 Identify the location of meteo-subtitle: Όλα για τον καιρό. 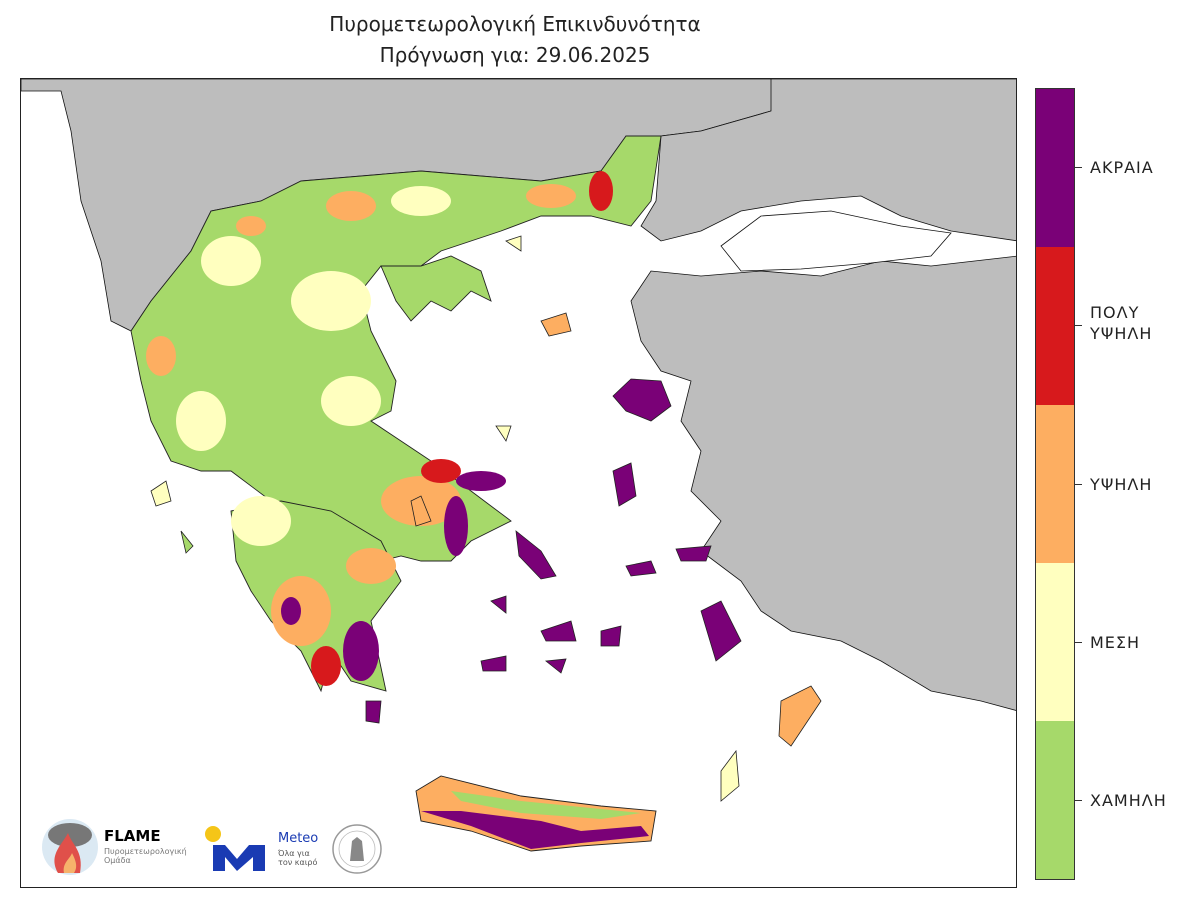
(298, 858).